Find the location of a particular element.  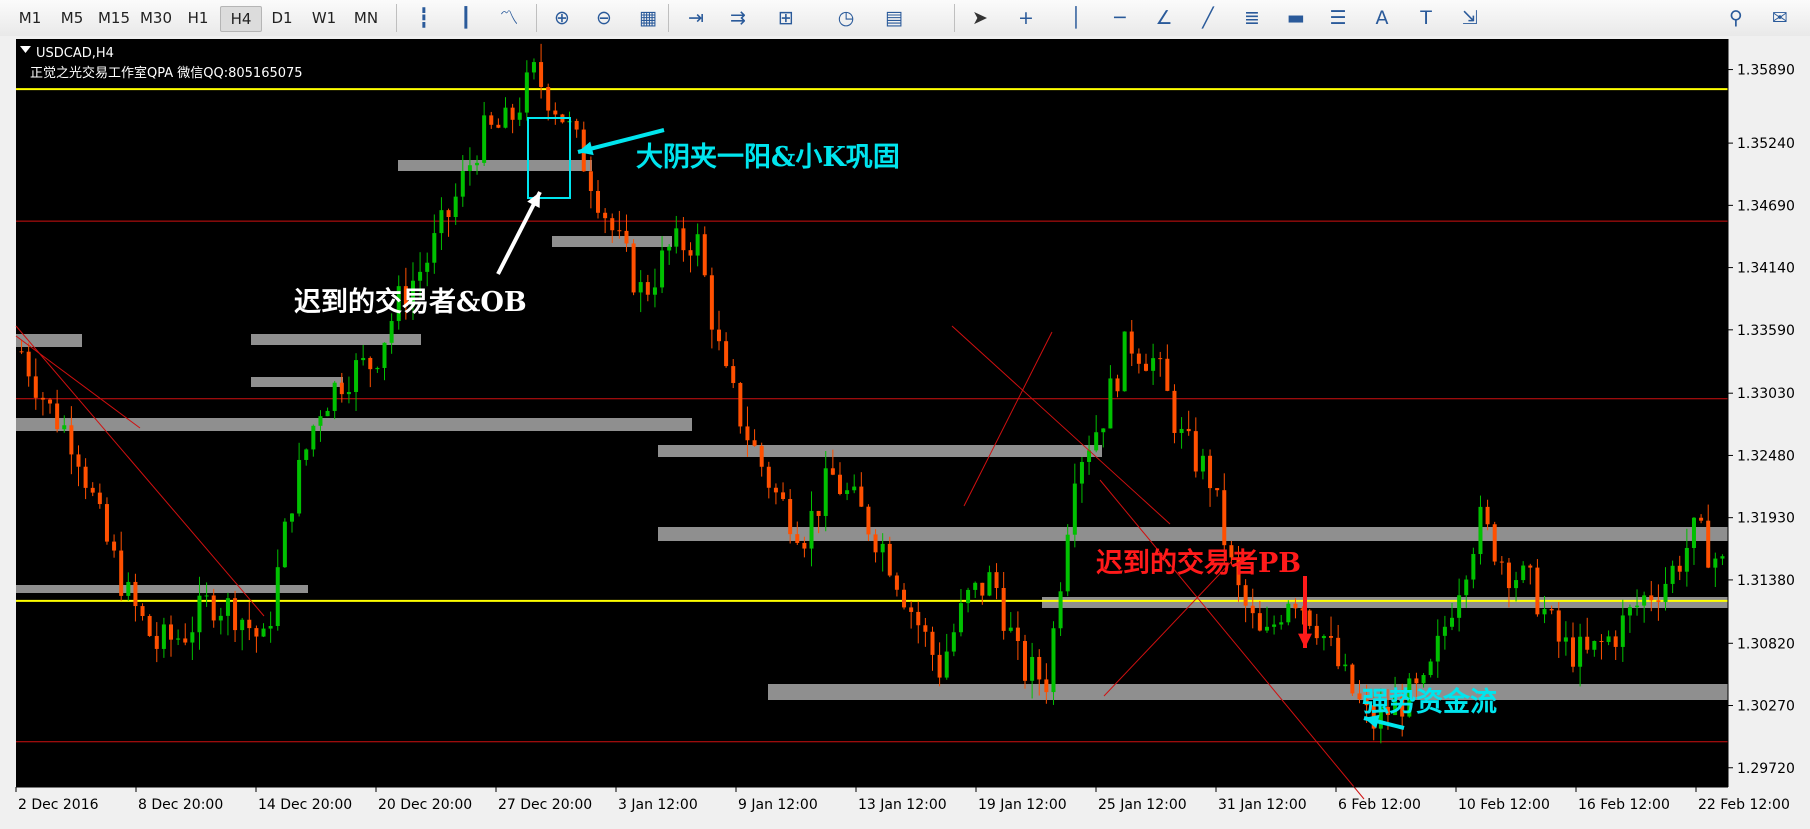

vertical-line-icon: │ is located at coordinates (1076, 18).